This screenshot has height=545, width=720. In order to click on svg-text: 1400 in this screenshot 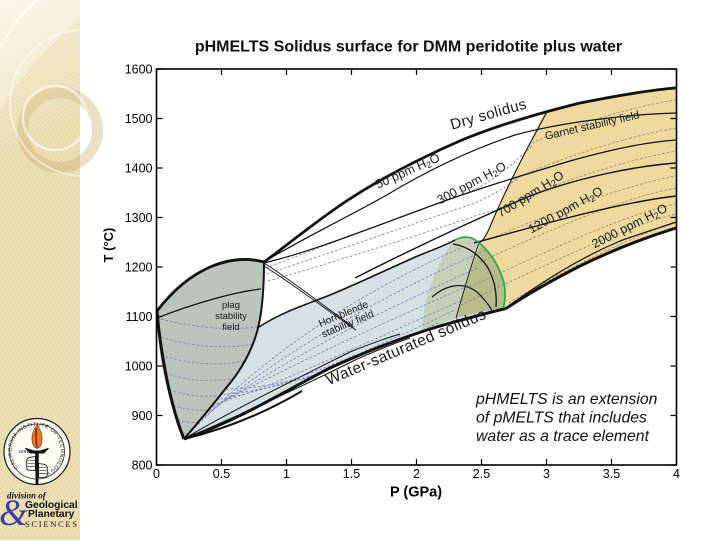, I will do `click(139, 169)`.